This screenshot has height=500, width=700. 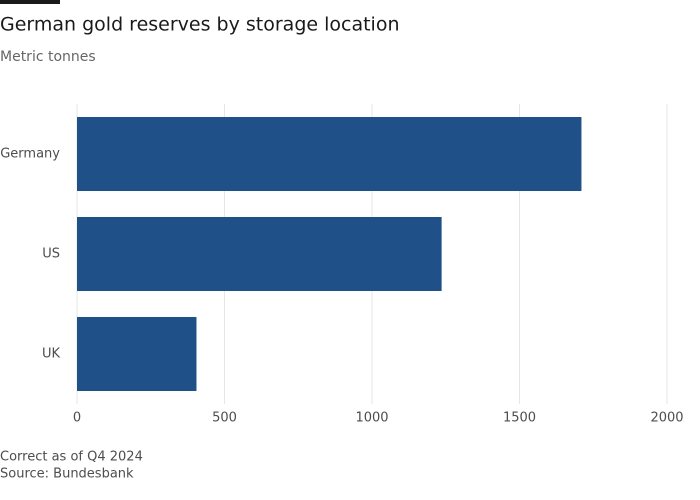 What do you see at coordinates (51, 354) in the screenshot?
I see `y-tick-label: UK` at bounding box center [51, 354].